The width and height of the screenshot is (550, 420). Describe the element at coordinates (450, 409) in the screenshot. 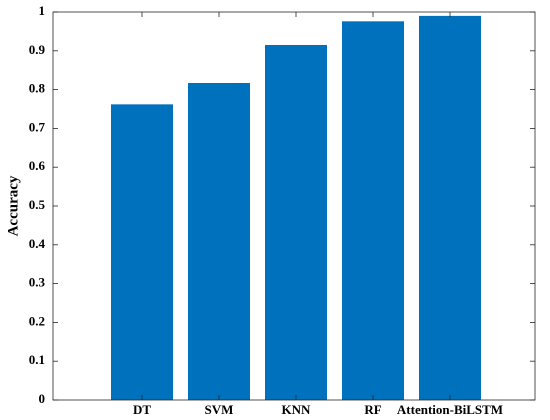

I see `x-tick-label: Attention-BiLSTM` at that location.